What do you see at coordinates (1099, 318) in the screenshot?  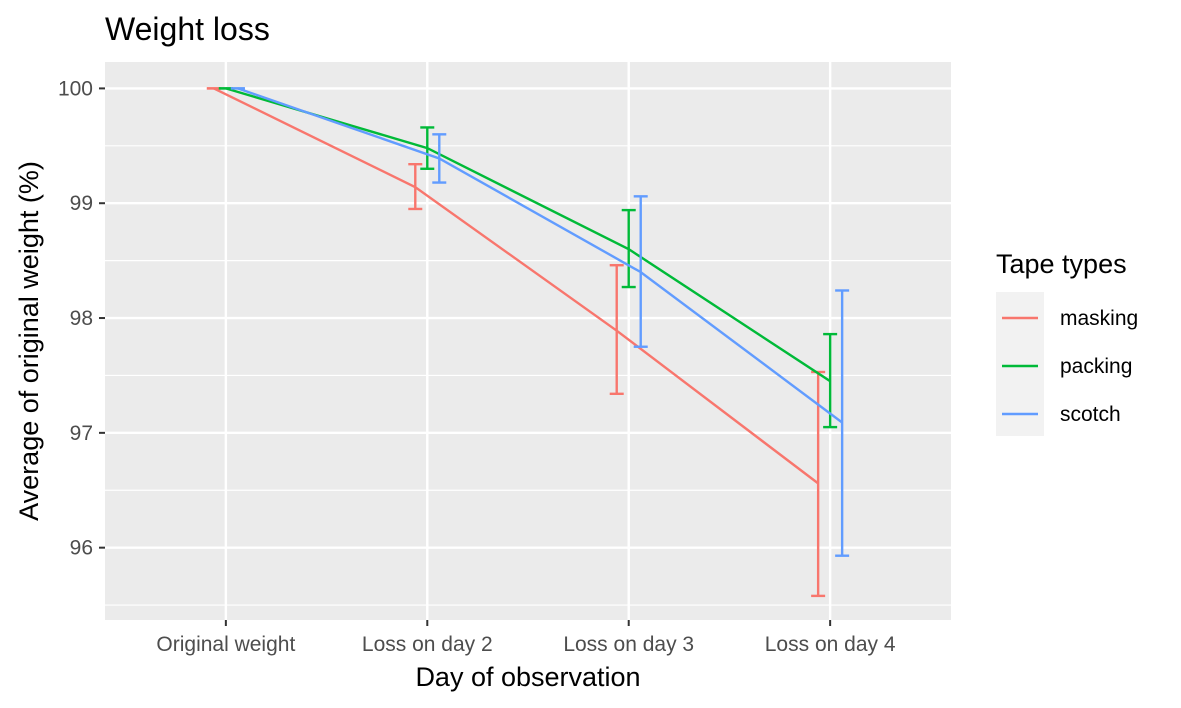 I see `legend-label: masking` at bounding box center [1099, 318].